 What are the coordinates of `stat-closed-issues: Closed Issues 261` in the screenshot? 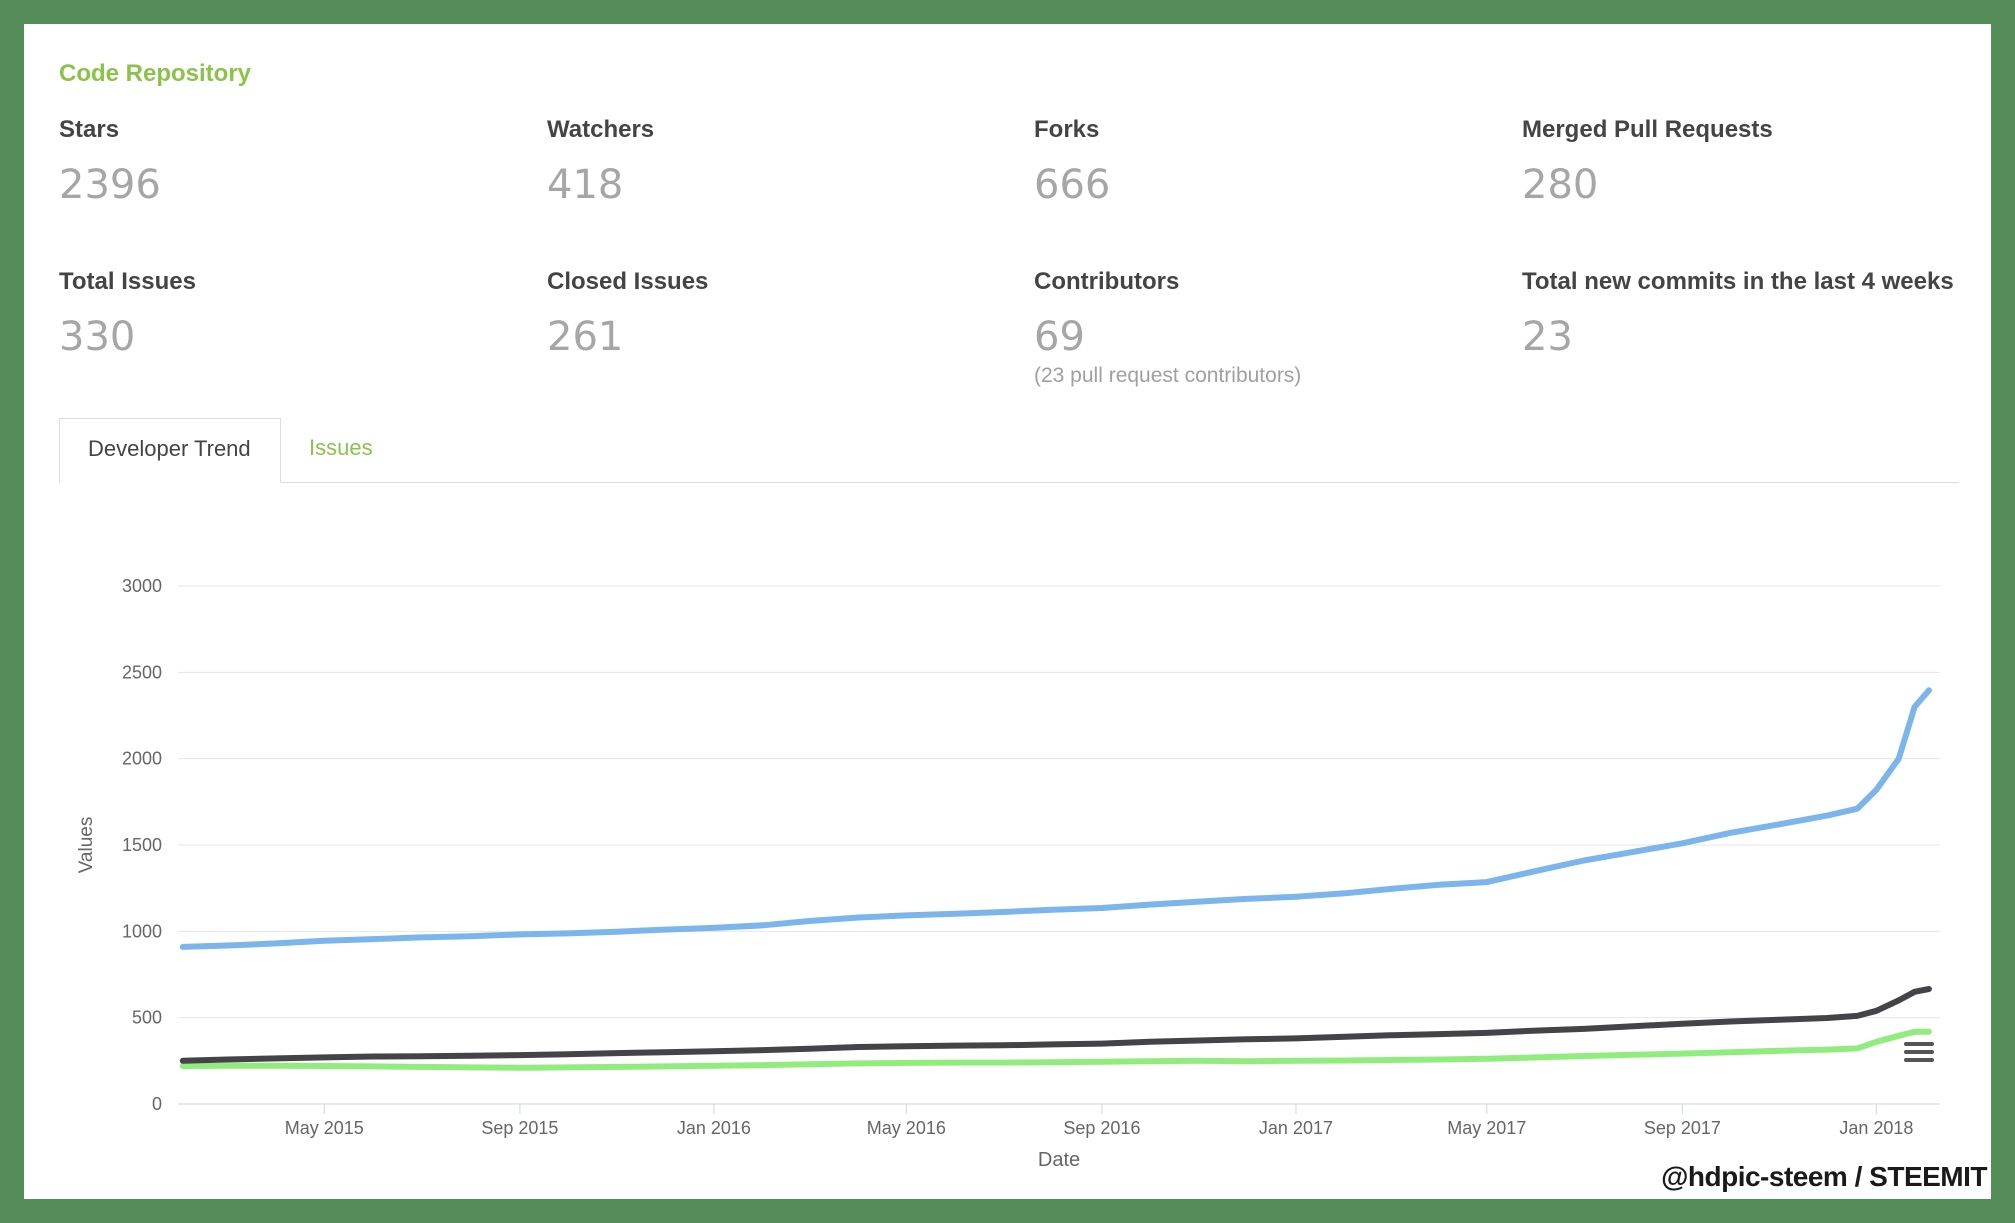 It's located at (777, 314).